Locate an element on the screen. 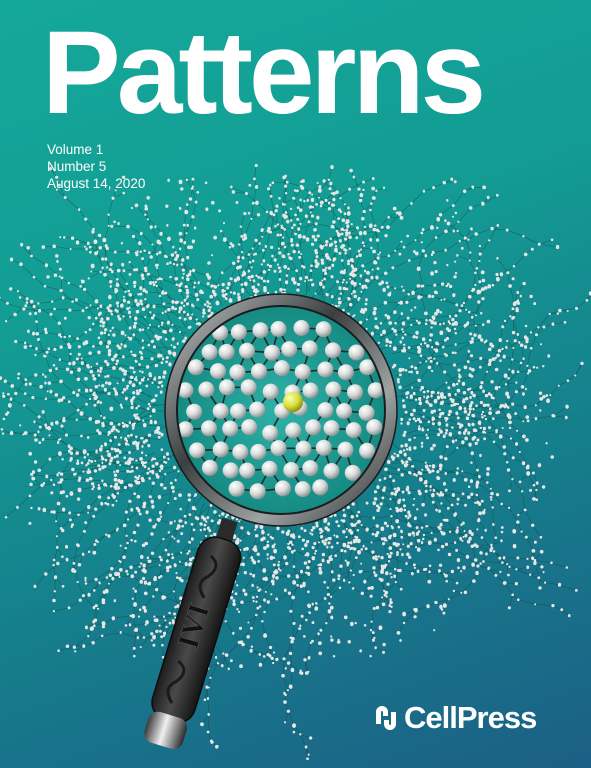 The width and height of the screenshot is (591, 768). date-label: August 14, 2020 is located at coordinates (96, 183).